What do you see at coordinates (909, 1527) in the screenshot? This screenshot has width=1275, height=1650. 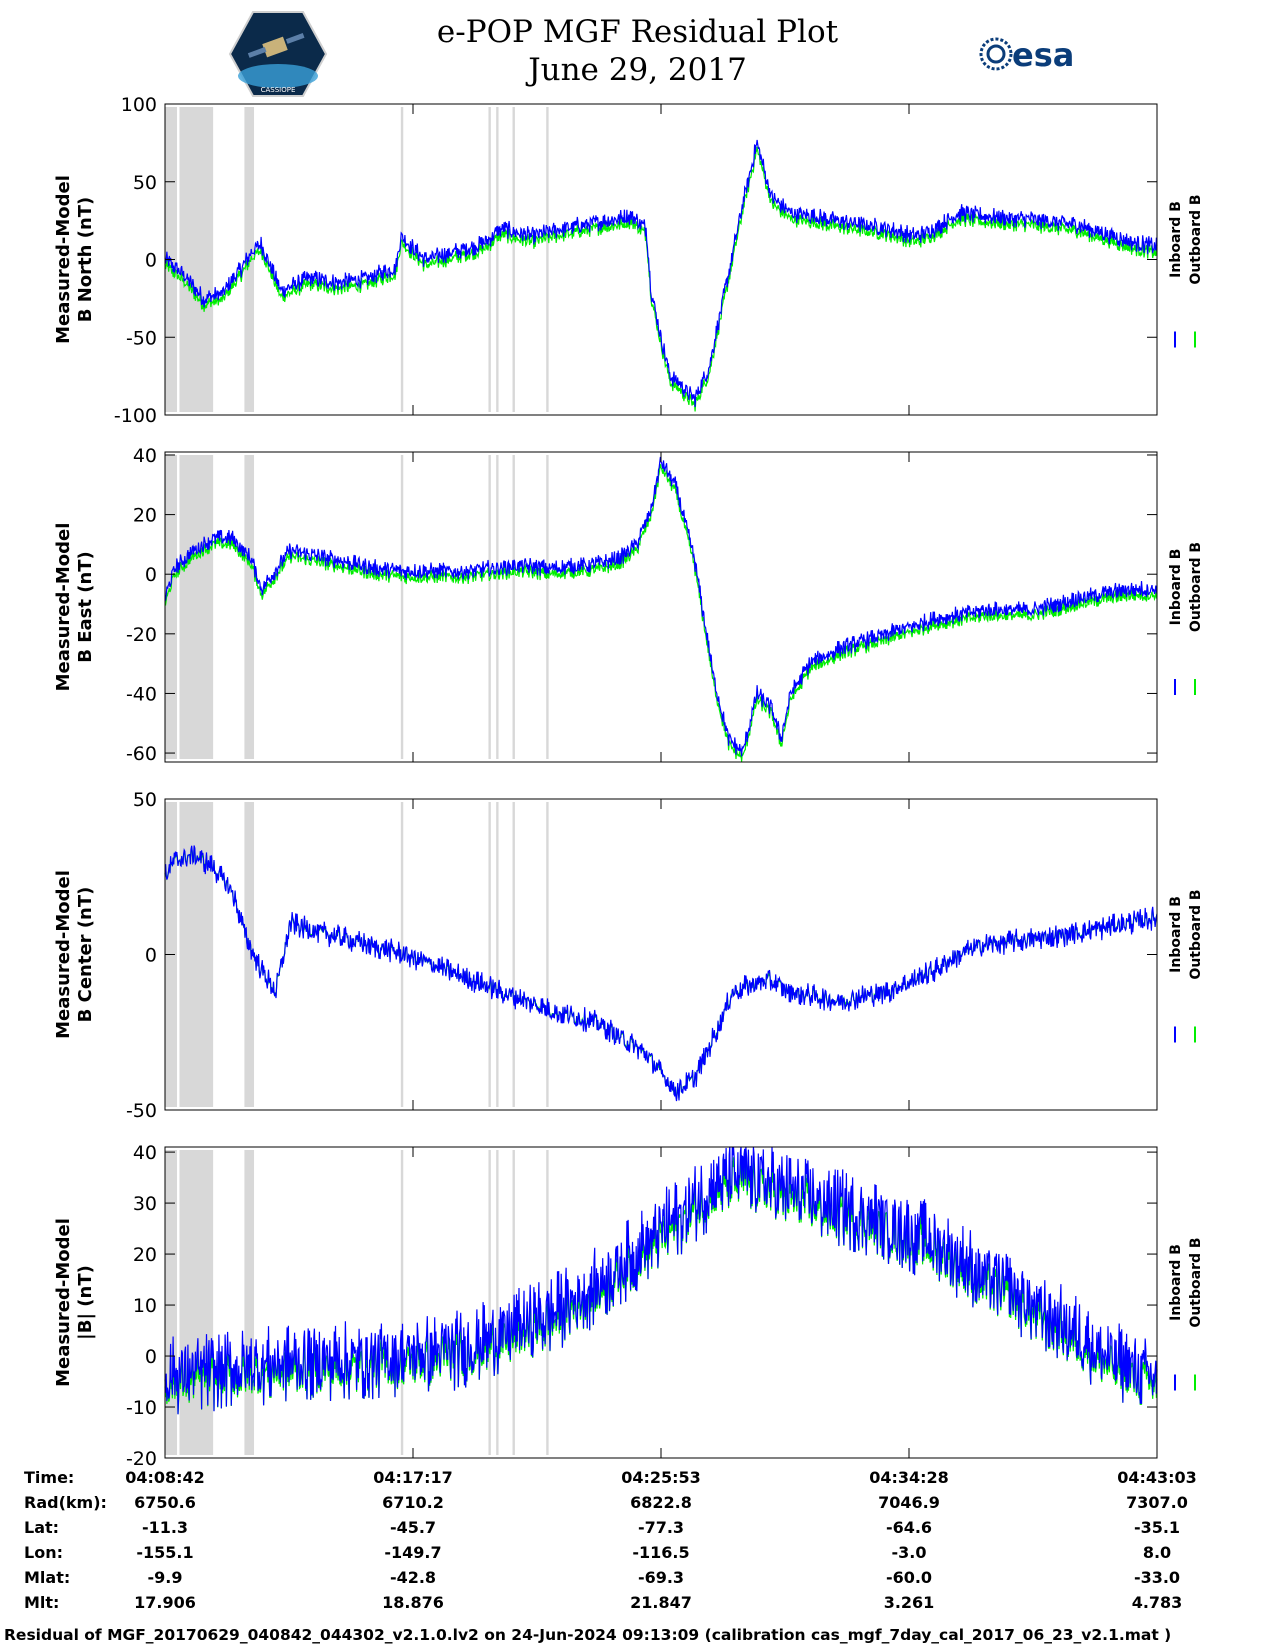 I see `orbit-value: -64.6` at bounding box center [909, 1527].